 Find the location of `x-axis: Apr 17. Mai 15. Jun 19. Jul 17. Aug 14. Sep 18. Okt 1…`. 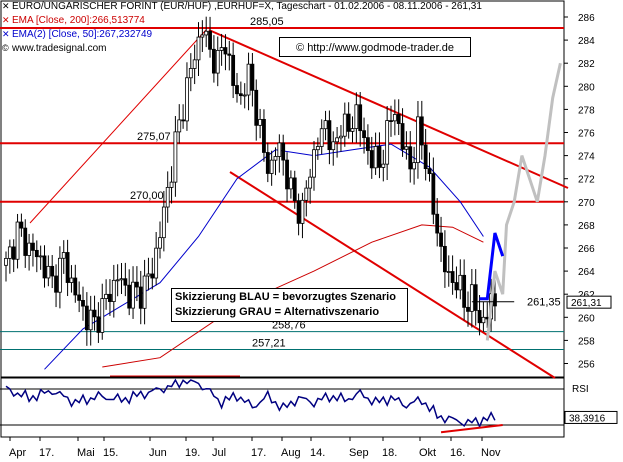

x-axis: Apr 17. Mai 15. Jun 19. Jul 17. Aug 14. Sep 18. Okt 1… is located at coordinates (255, 448).